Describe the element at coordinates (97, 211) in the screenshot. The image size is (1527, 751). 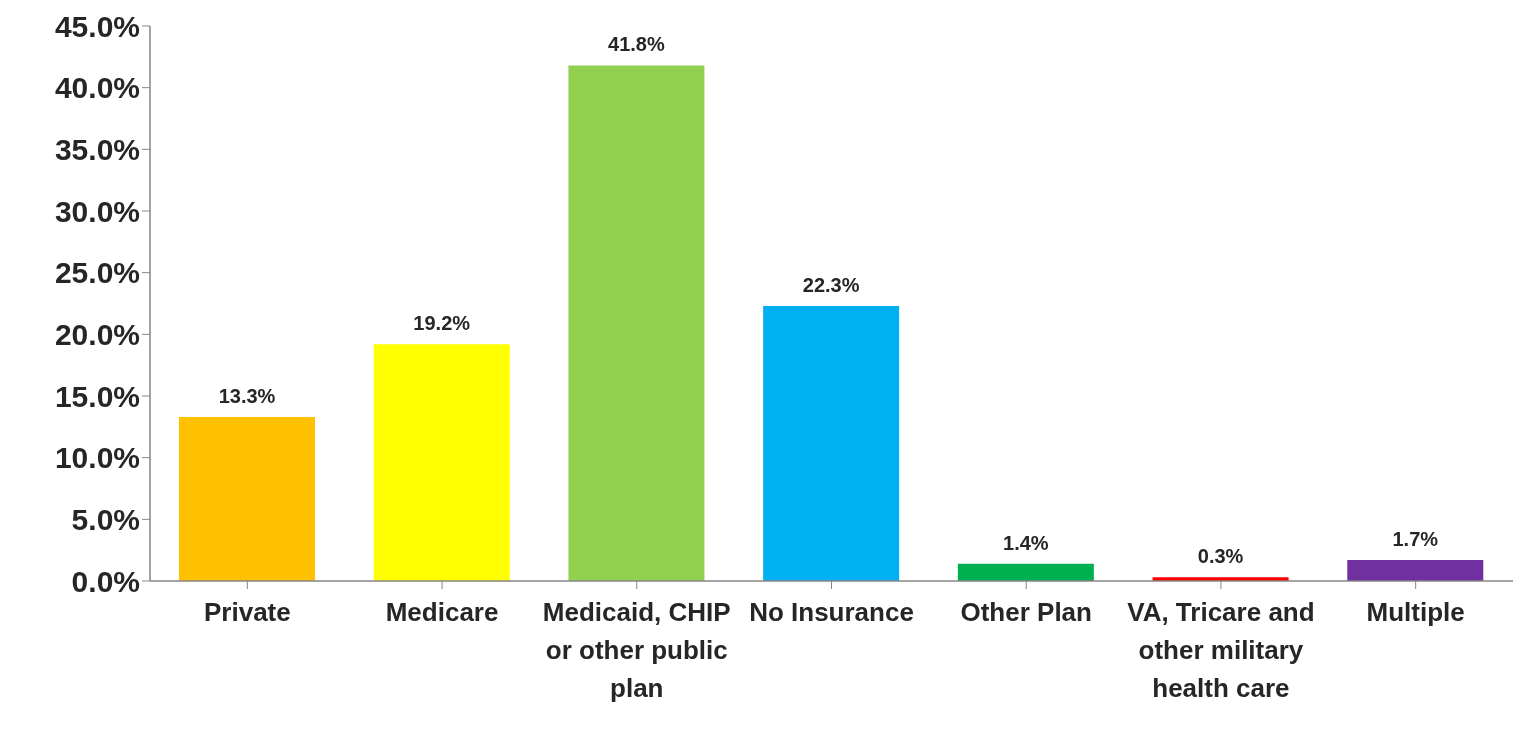
I see `y-tick-label: 30.0%` at that location.